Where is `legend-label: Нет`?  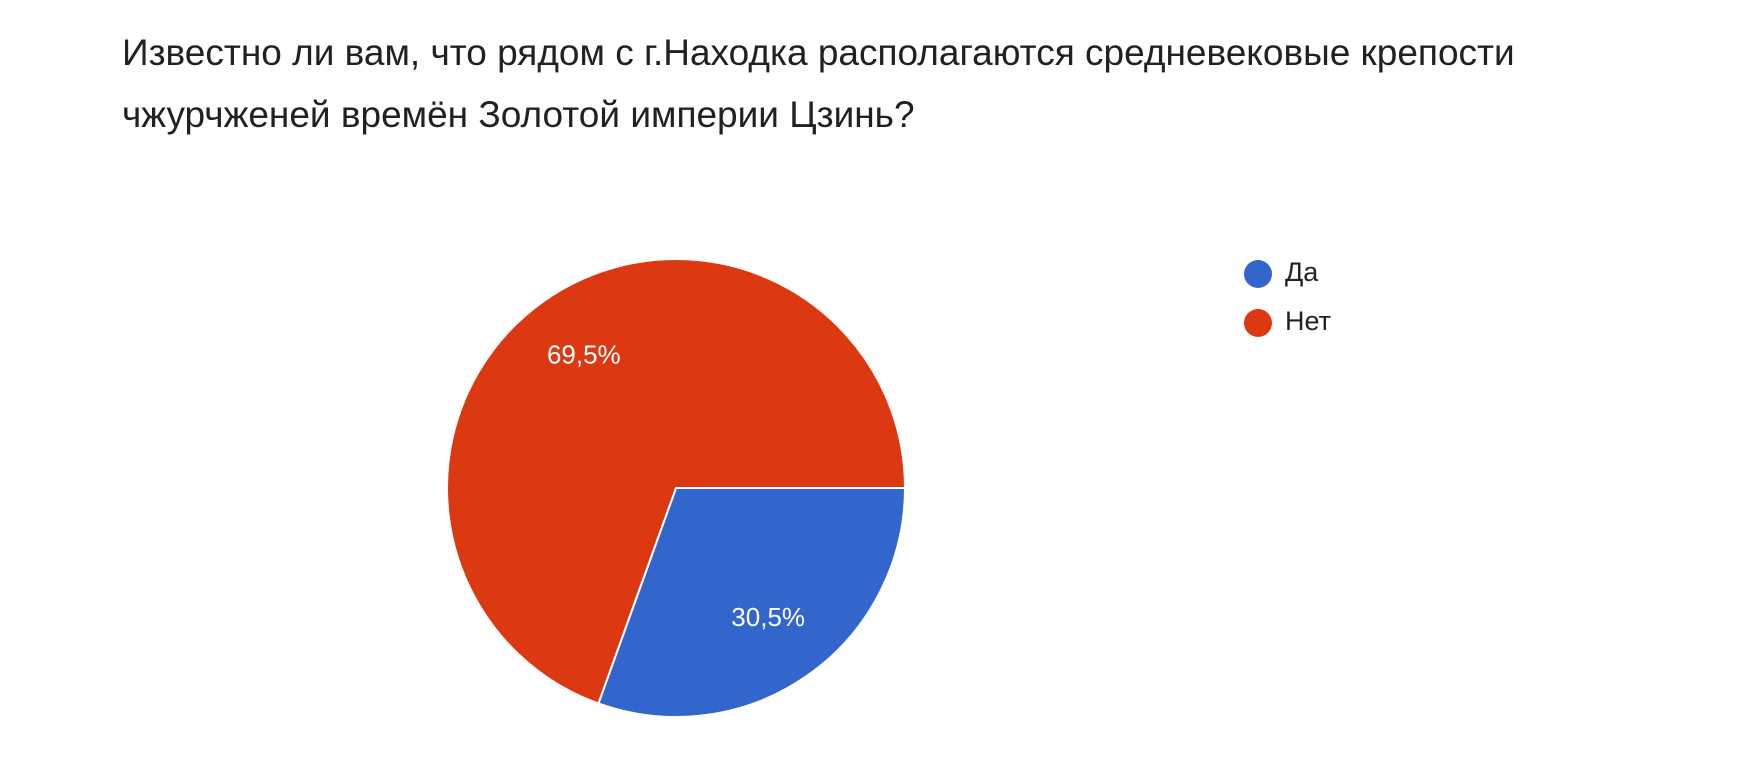
legend-label: Нет is located at coordinates (1308, 321).